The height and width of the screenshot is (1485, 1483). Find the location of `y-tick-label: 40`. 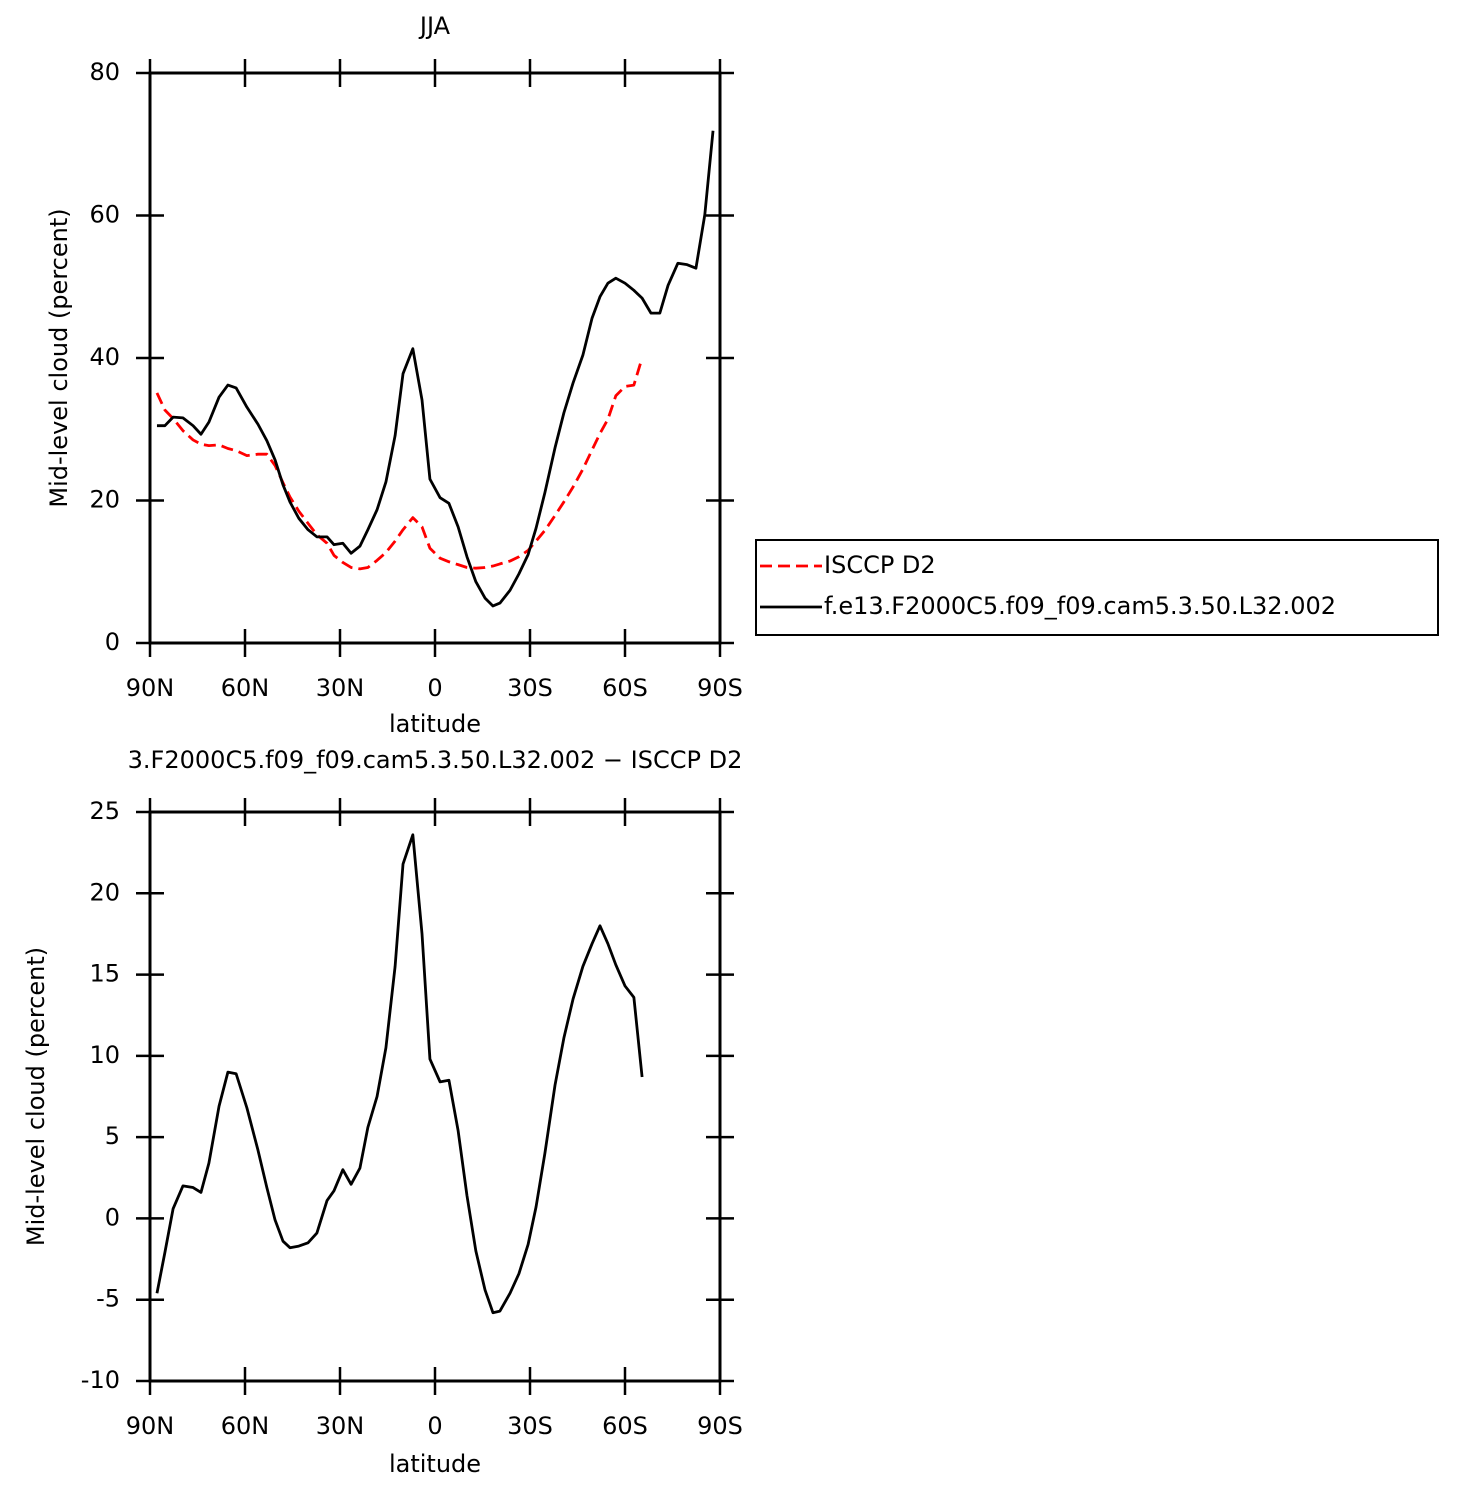

y-tick-label: 40 is located at coordinates (104, 357).